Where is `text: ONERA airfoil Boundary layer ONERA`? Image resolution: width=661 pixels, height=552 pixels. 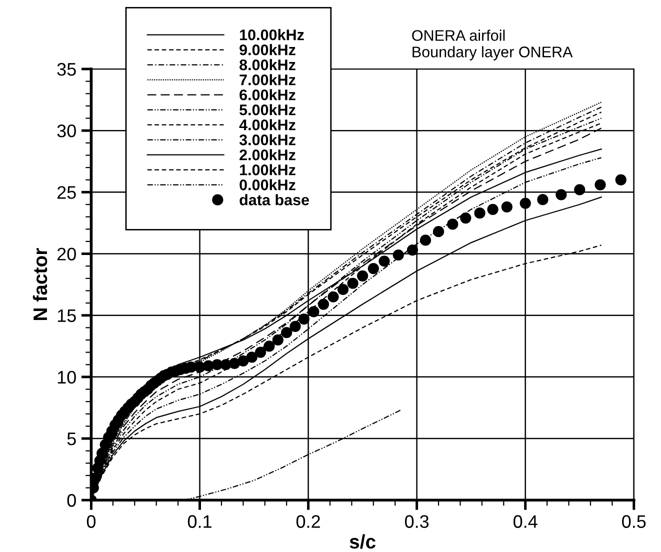
text: ONERA airfoil Boundary layer ONERA is located at coordinates (492, 45).